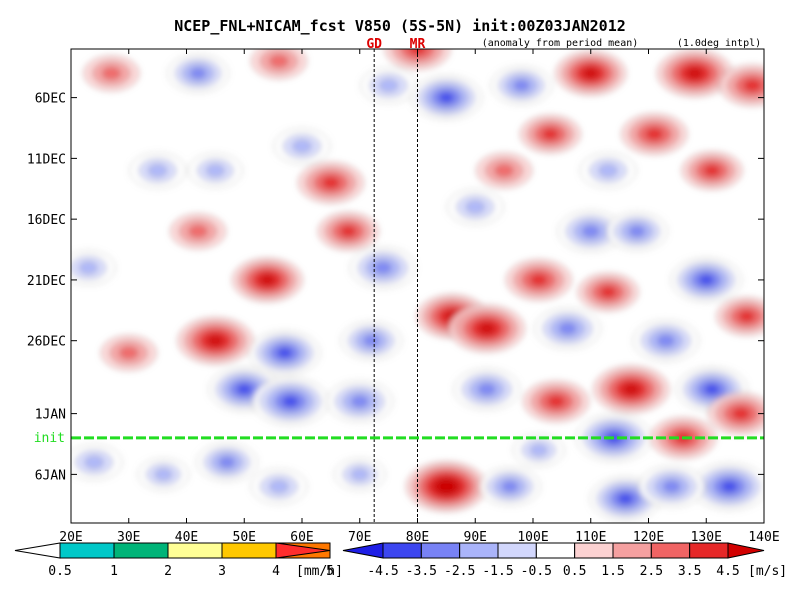  What do you see at coordinates (168, 571) in the screenshot?
I see `precip-colorbar-label: 2` at bounding box center [168, 571].